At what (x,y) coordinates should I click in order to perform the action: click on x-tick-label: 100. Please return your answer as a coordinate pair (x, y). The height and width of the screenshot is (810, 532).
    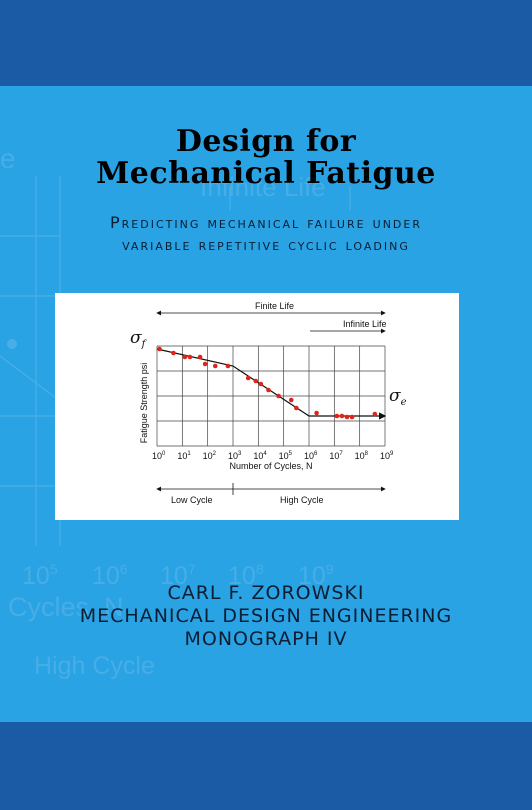
    Looking at the image, I should click on (159, 456).